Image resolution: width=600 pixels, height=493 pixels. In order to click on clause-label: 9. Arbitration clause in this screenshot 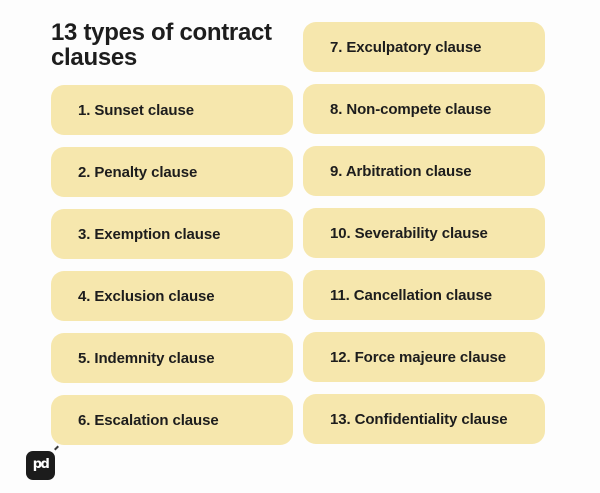, I will do `click(401, 171)`.